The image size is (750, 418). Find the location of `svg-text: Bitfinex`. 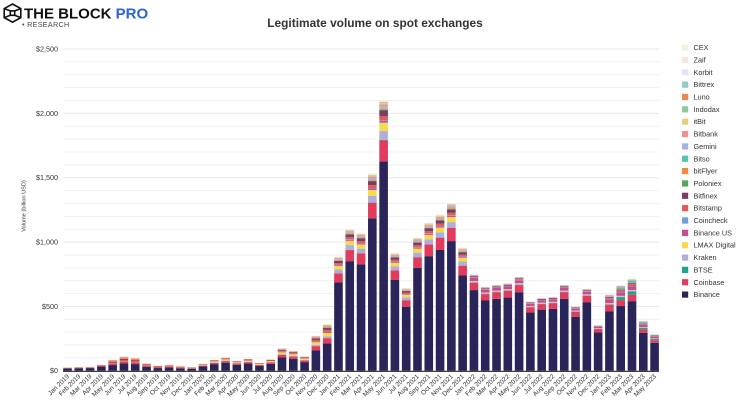

svg-text: Bitfinex is located at coordinates (706, 195).